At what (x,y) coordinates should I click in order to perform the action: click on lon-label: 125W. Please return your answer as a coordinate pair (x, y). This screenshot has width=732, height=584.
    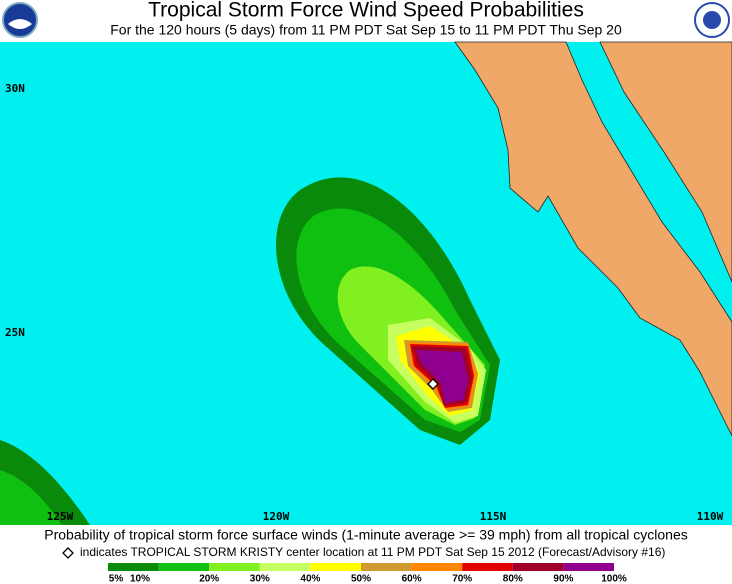
    Looking at the image, I should click on (60, 516).